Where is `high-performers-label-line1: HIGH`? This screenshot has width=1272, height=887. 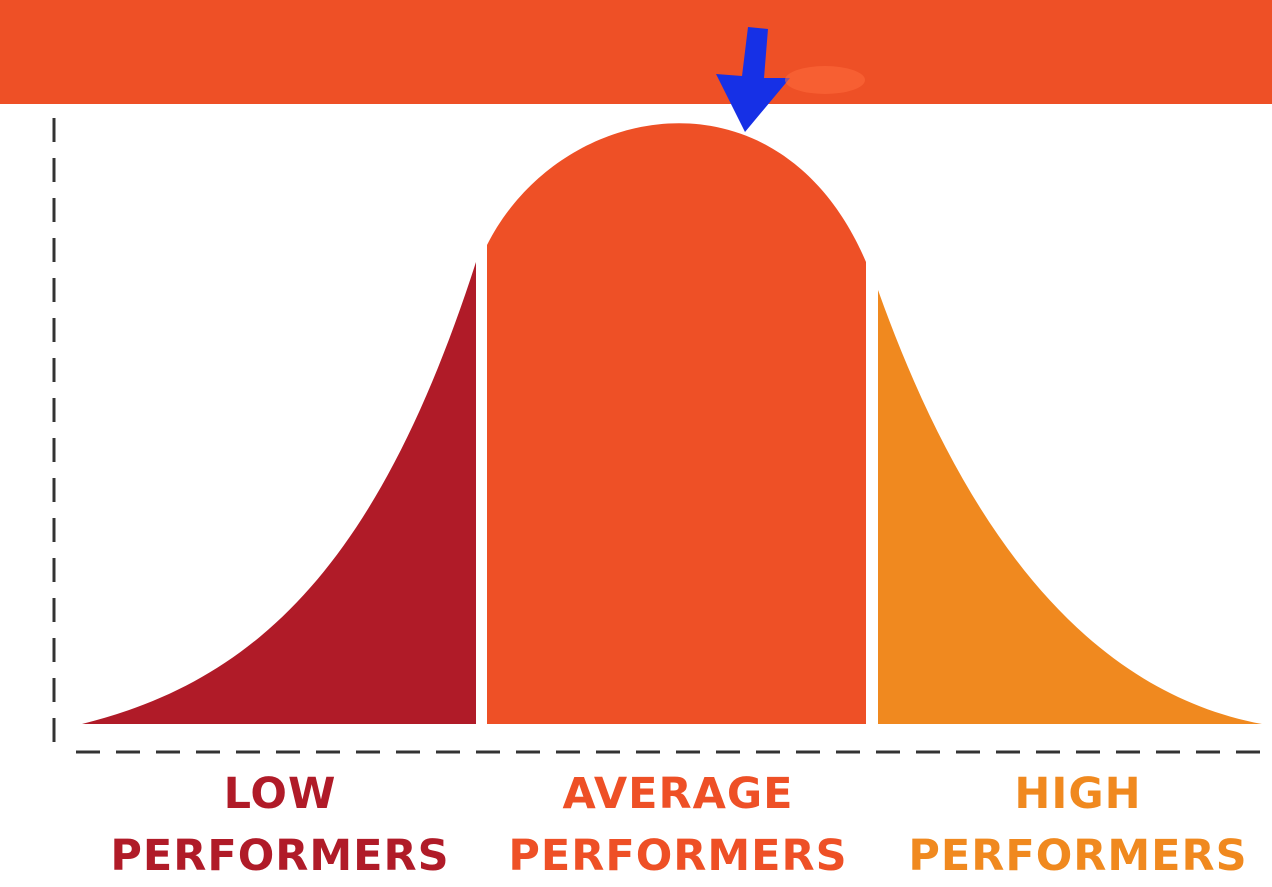 high-performers-label-line1: HIGH is located at coordinates (1078, 794).